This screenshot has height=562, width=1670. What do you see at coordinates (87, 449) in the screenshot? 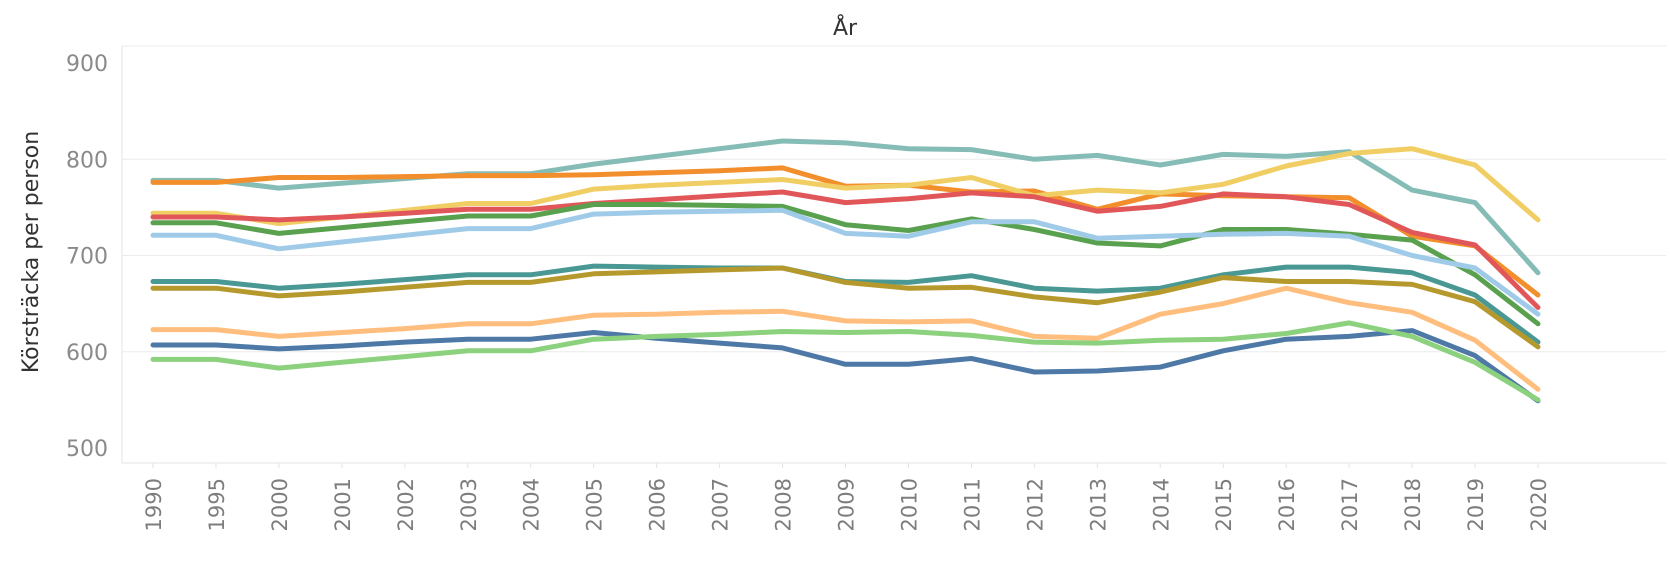
I see `y-tick-label: 500` at bounding box center [87, 449].